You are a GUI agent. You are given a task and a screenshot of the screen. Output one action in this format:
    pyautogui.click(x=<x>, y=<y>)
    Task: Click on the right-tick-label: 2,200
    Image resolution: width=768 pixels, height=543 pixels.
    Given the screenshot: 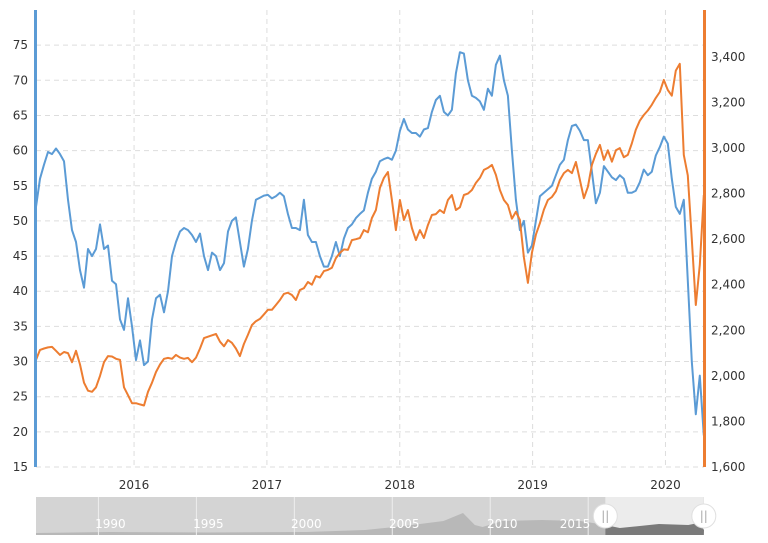 What is the action you would take?
    pyautogui.click(x=728, y=330)
    